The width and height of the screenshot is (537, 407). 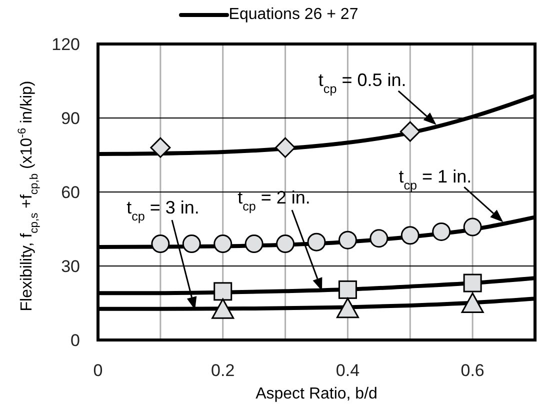 I want to click on x-tick-label: 0.4, so click(x=348, y=370).